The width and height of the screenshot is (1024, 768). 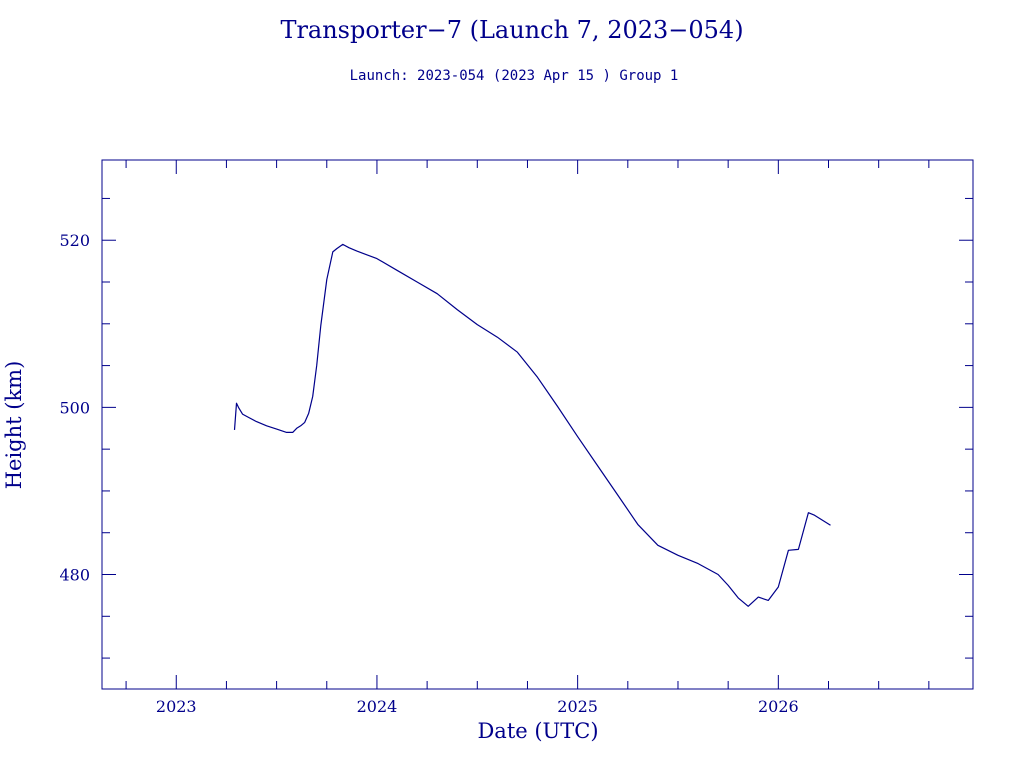 What do you see at coordinates (176, 706) in the screenshot?
I see `x-tick-label: 2023` at bounding box center [176, 706].